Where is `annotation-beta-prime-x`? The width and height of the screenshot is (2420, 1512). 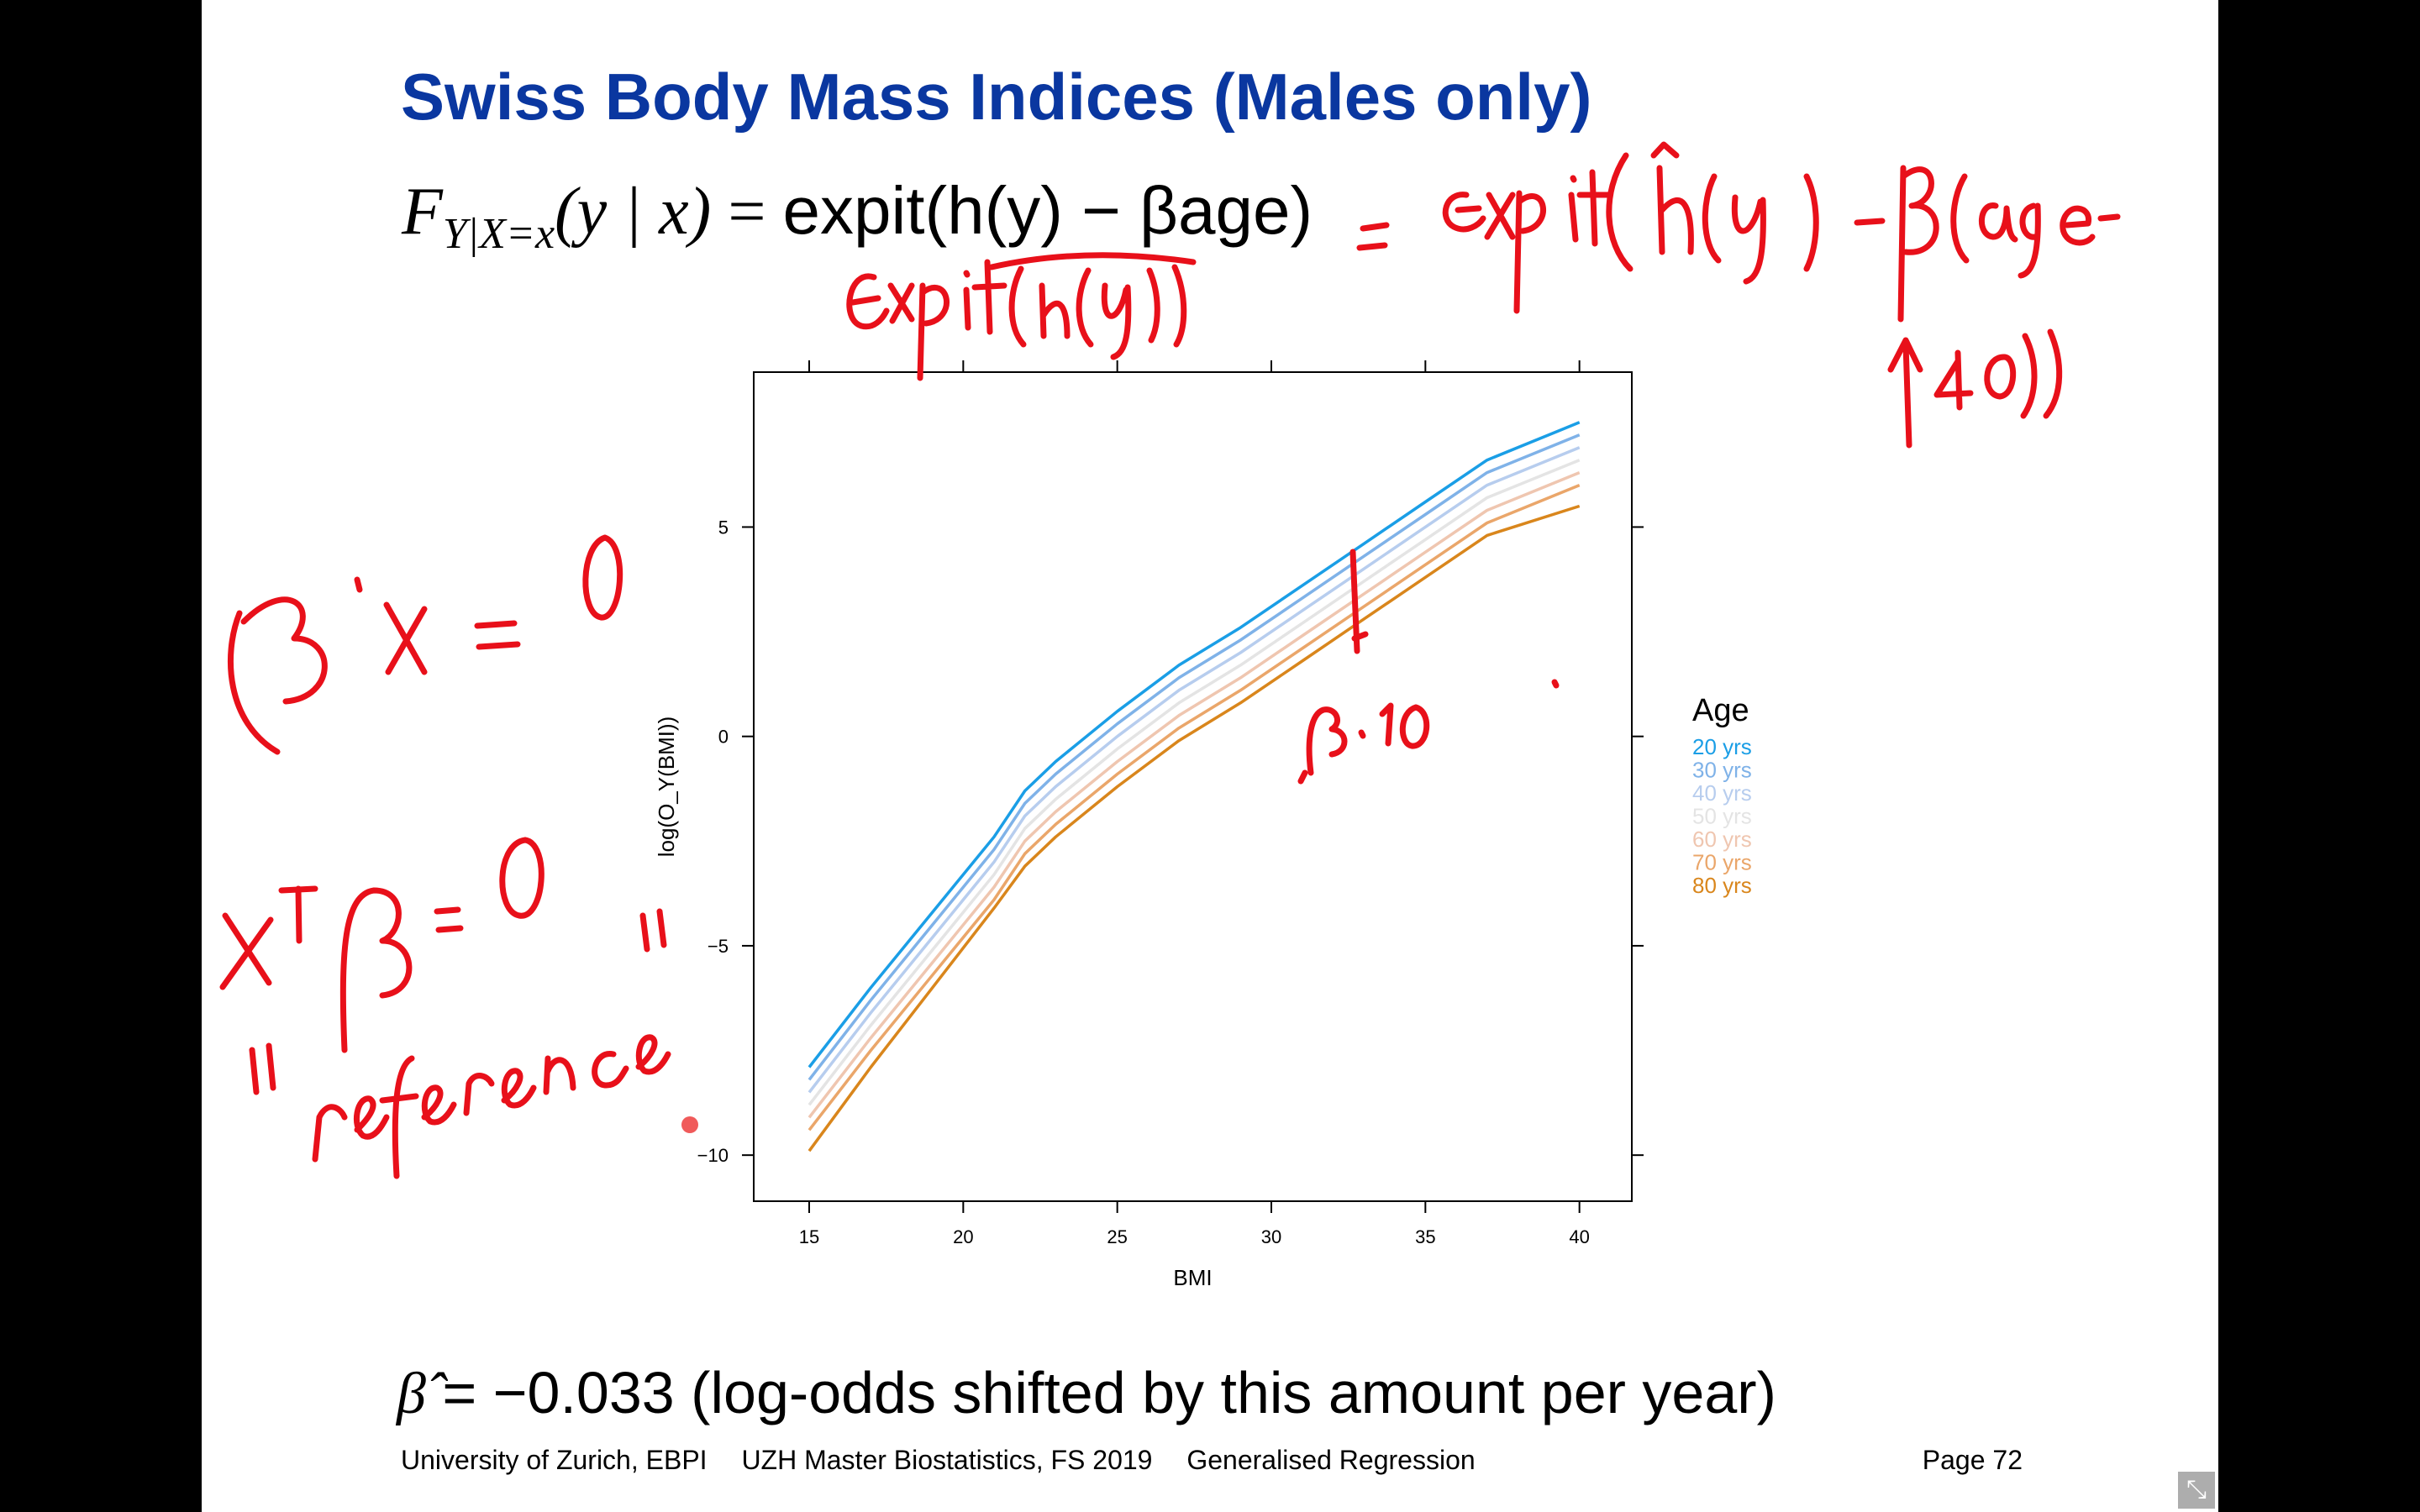 annotation-beta-prime-x is located at coordinates (425, 644).